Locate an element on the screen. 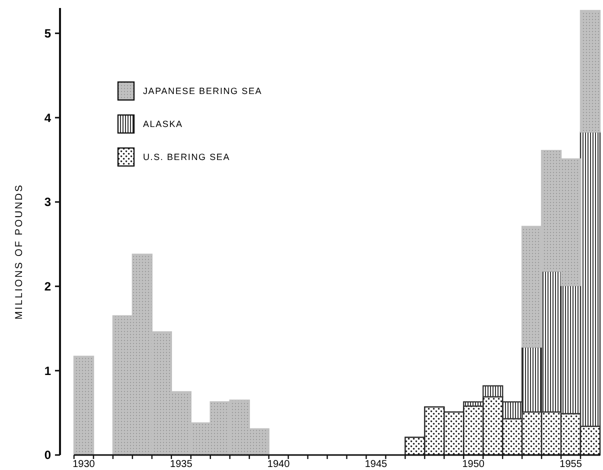  y-tick-label: 2 is located at coordinates (48, 287).